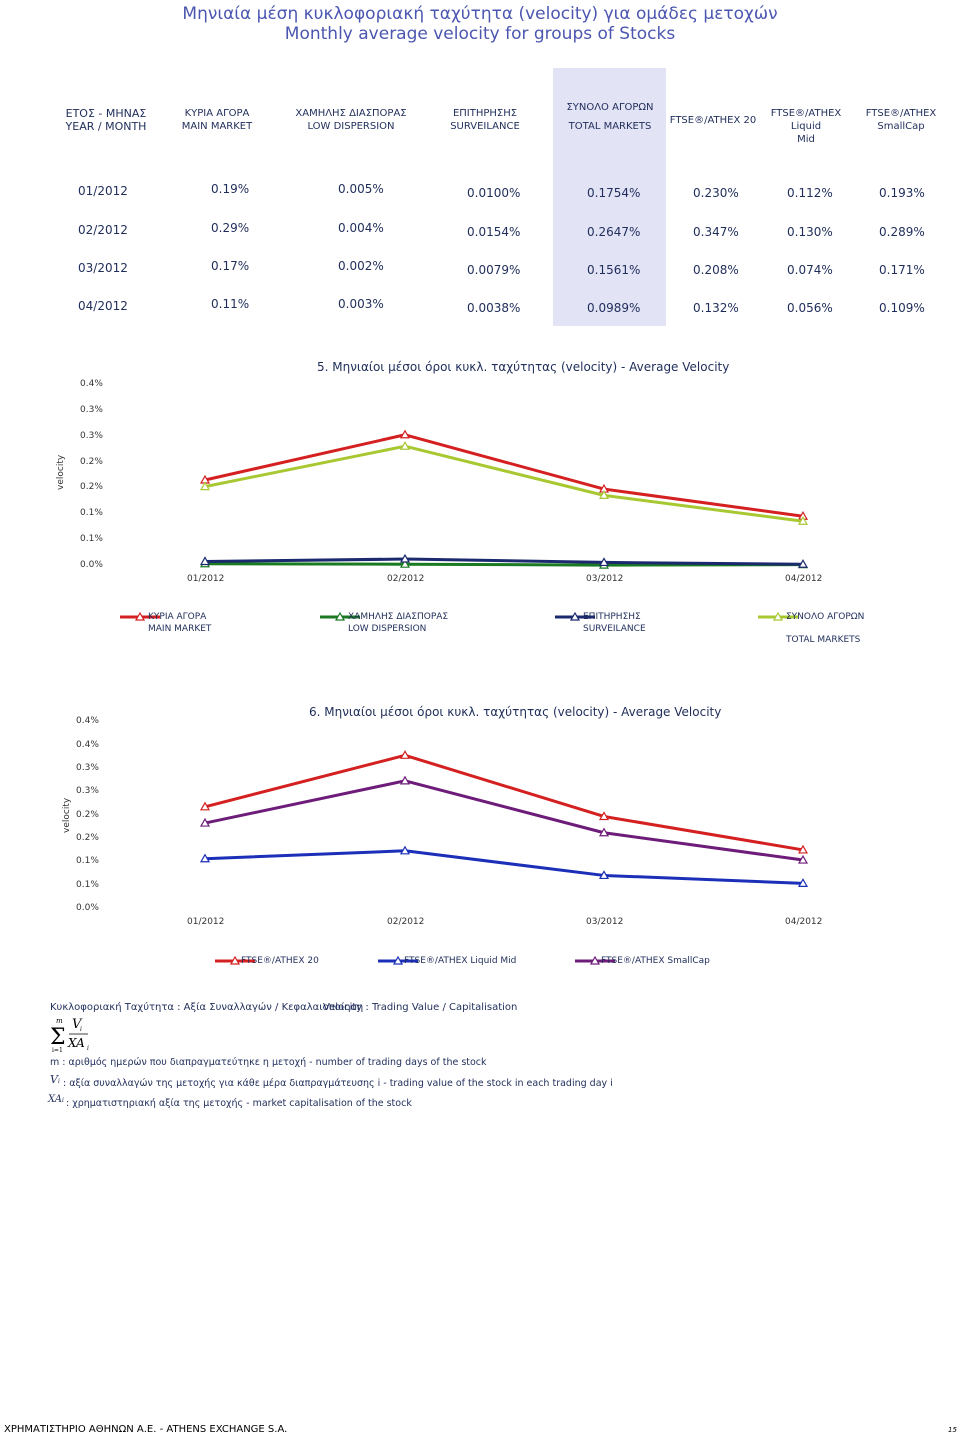 Image resolution: width=960 pixels, height=1437 pixels. What do you see at coordinates (217, 113) in the screenshot?
I see `table-header-line1: ΚΥΡΙΑ ΑΓΟΡΑ` at bounding box center [217, 113].